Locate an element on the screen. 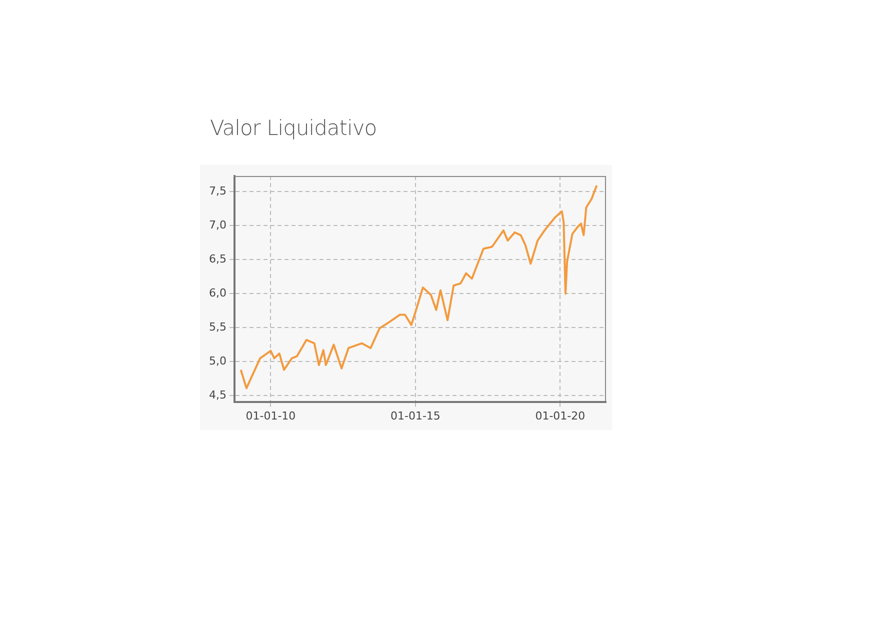 The width and height of the screenshot is (893, 619). y-tick-label: 6,0 is located at coordinates (217, 293).